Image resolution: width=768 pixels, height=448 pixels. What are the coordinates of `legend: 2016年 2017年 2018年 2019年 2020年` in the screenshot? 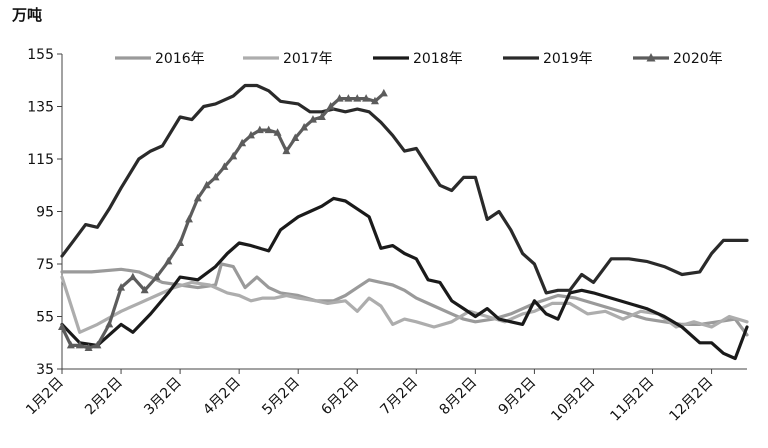 It's located at (419, 59).